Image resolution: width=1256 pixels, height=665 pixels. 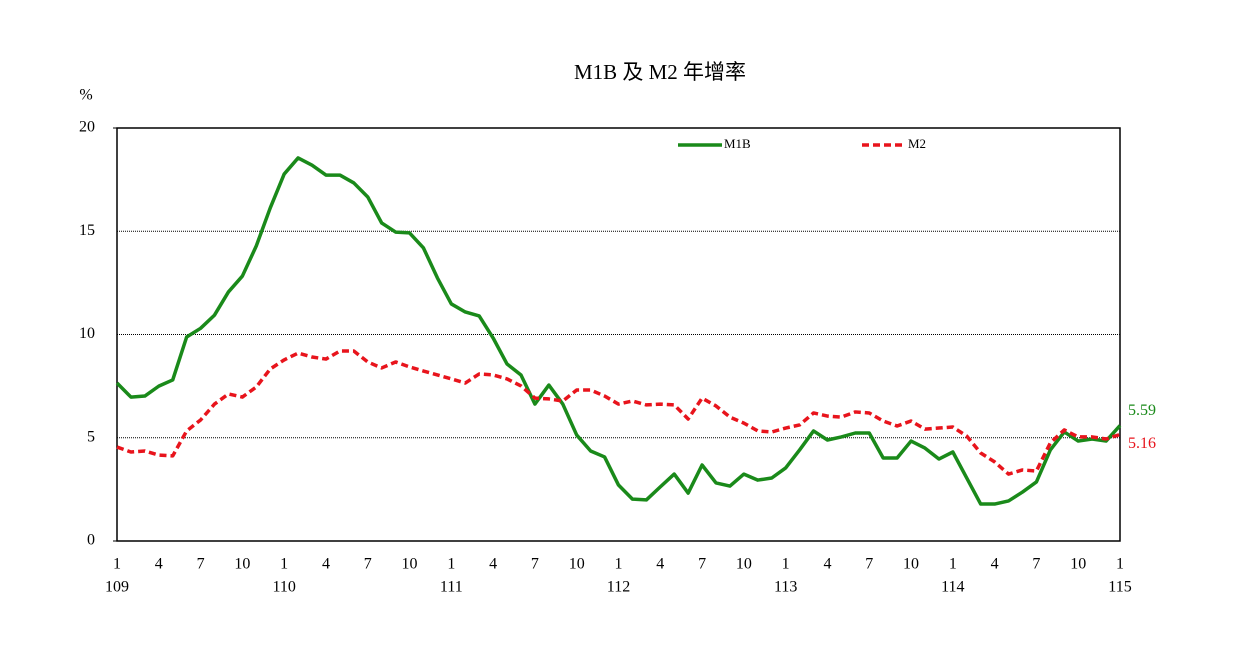 I want to click on y-tick-label: 5, so click(x=91, y=436).